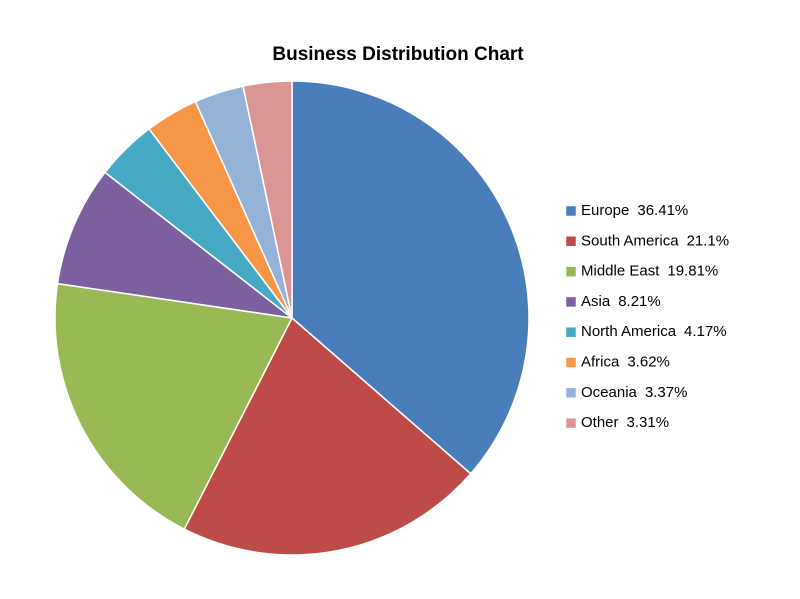 The height and width of the screenshot is (599, 800). Describe the element at coordinates (692, 271) in the screenshot. I see `legend-value: 19.81%` at that location.